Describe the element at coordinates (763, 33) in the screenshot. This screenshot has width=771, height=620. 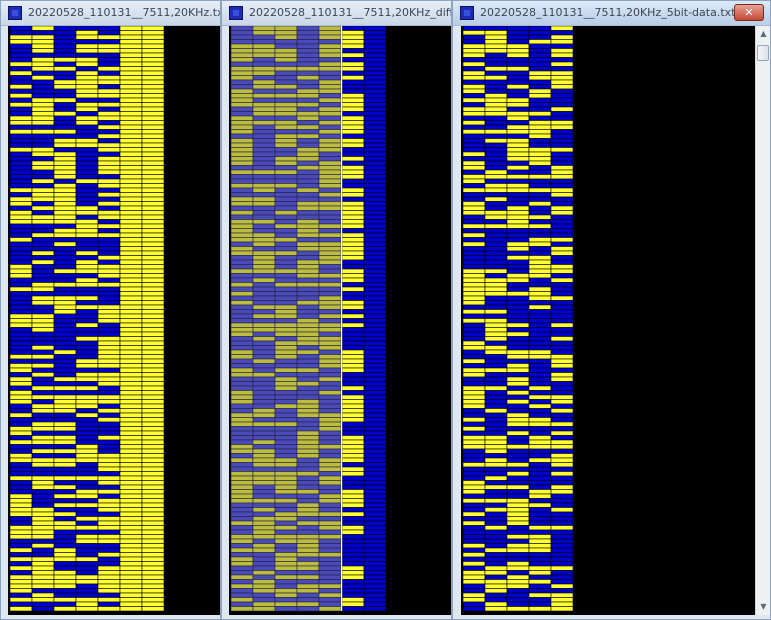
I see `scroll-up-icon: ▲` at that location.